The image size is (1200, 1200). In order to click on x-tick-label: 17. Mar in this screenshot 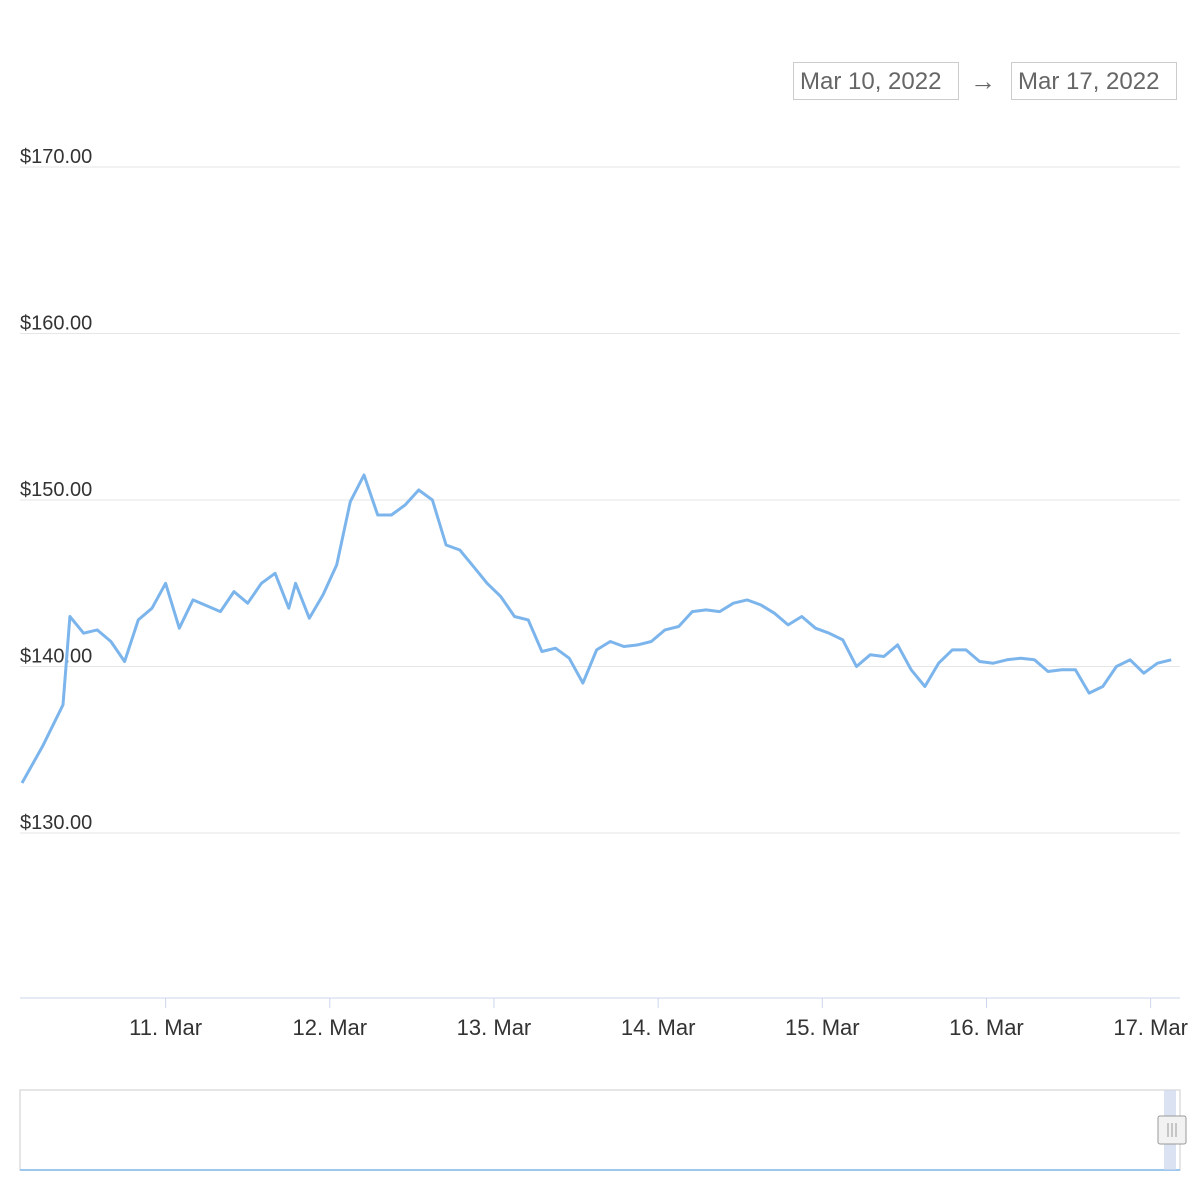, I will do `click(1150, 1027)`.